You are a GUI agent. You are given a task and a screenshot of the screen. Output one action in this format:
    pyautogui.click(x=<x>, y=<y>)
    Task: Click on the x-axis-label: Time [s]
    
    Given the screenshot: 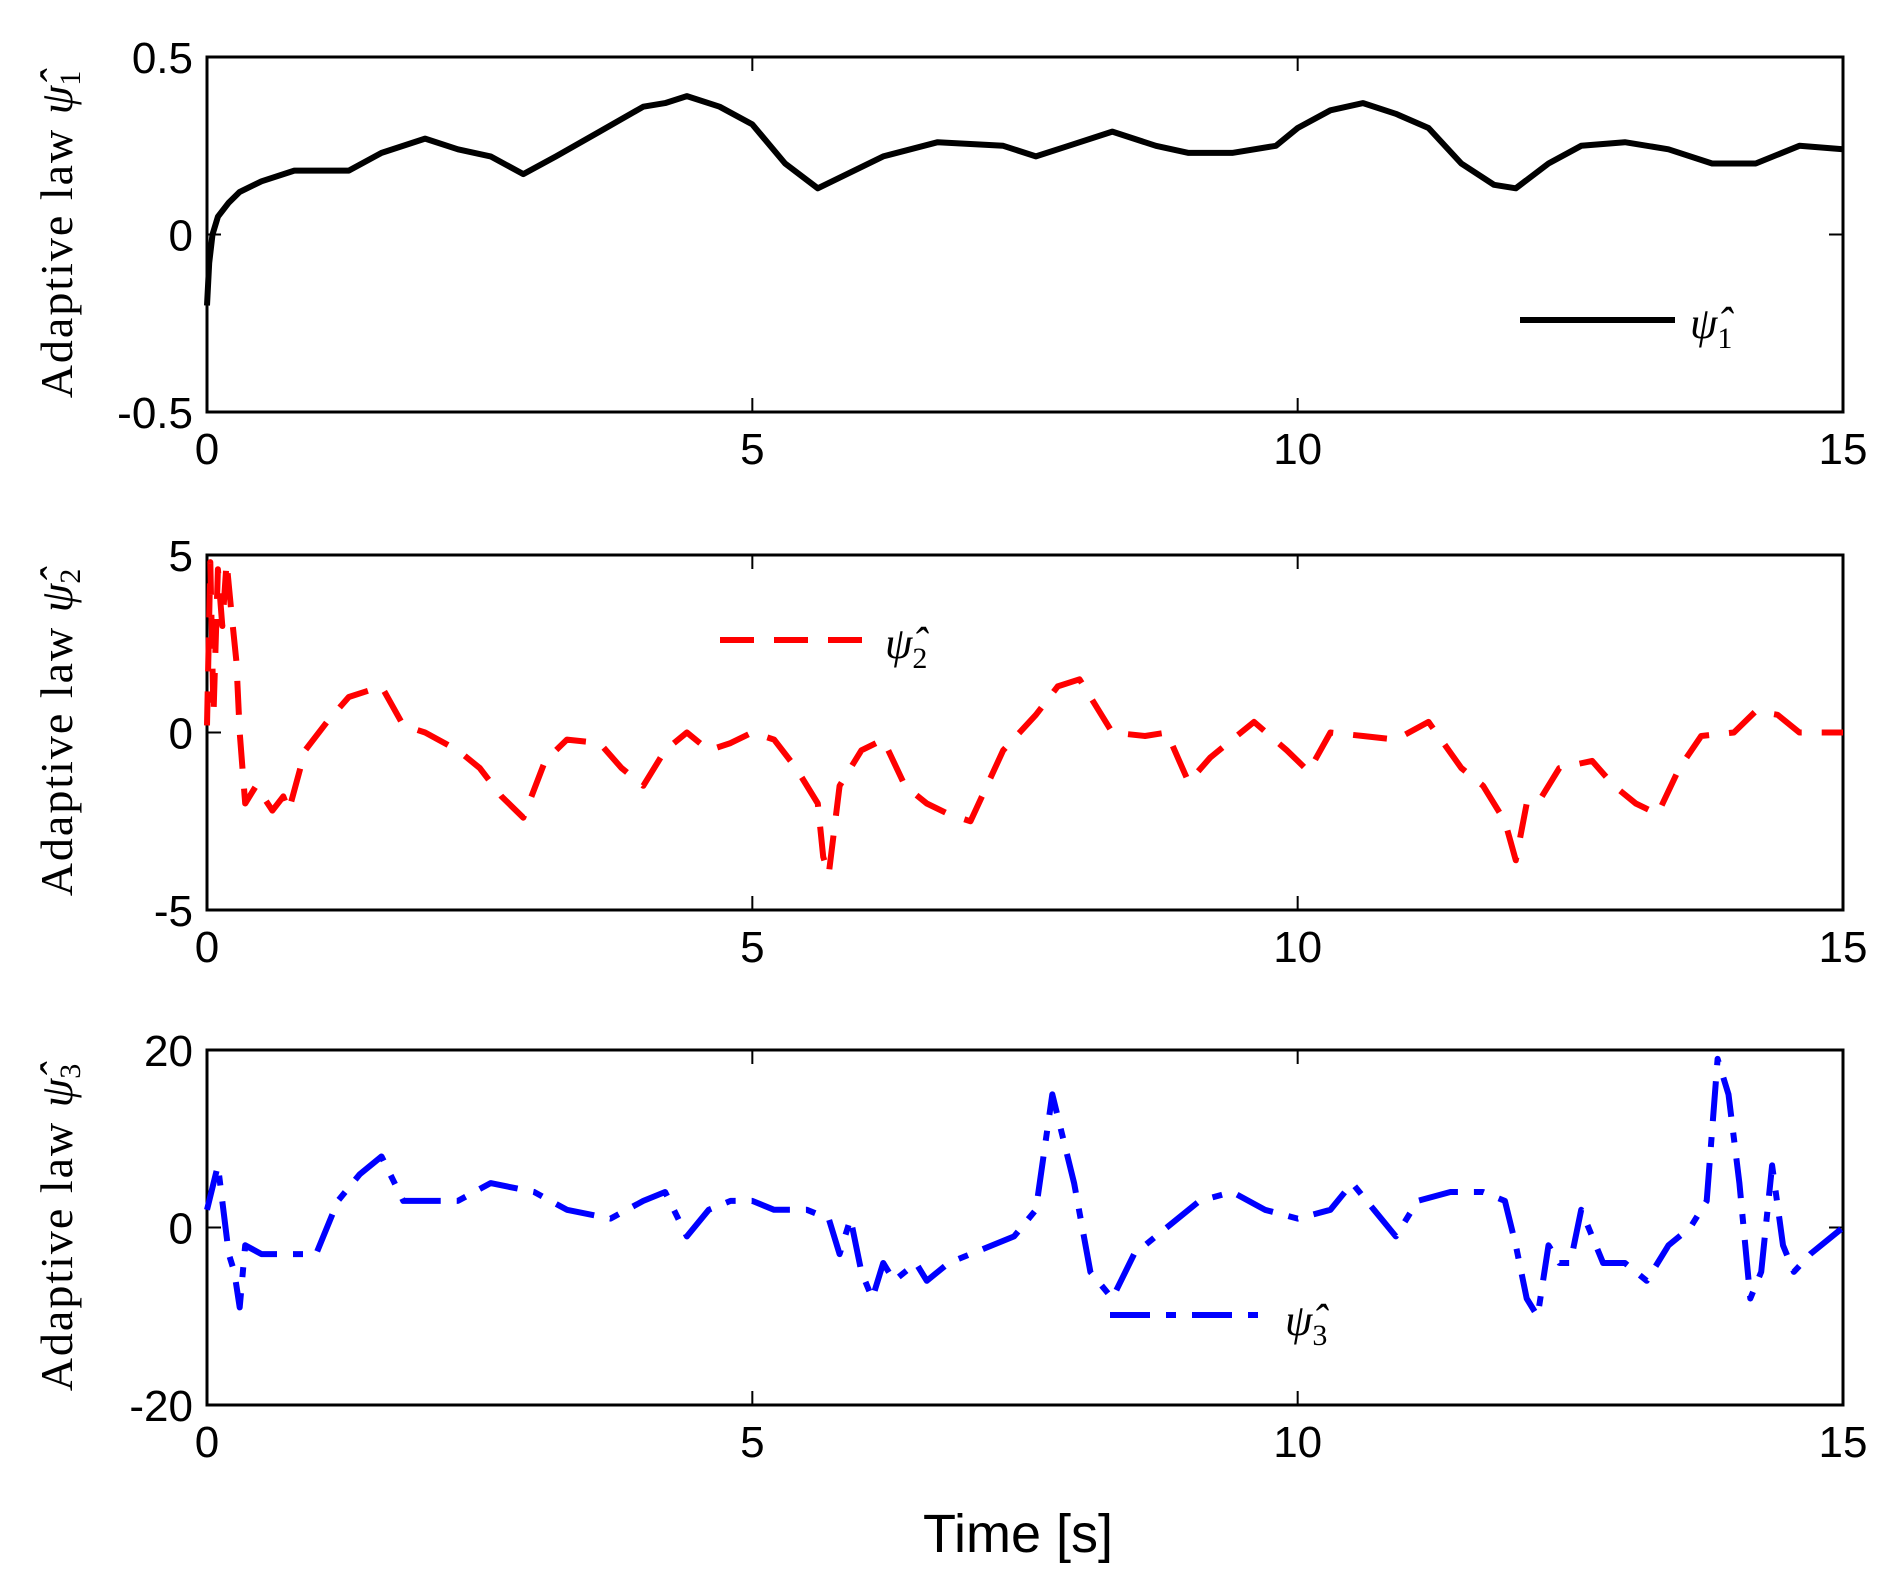 What is the action you would take?
    pyautogui.click(x=1018, y=1534)
    